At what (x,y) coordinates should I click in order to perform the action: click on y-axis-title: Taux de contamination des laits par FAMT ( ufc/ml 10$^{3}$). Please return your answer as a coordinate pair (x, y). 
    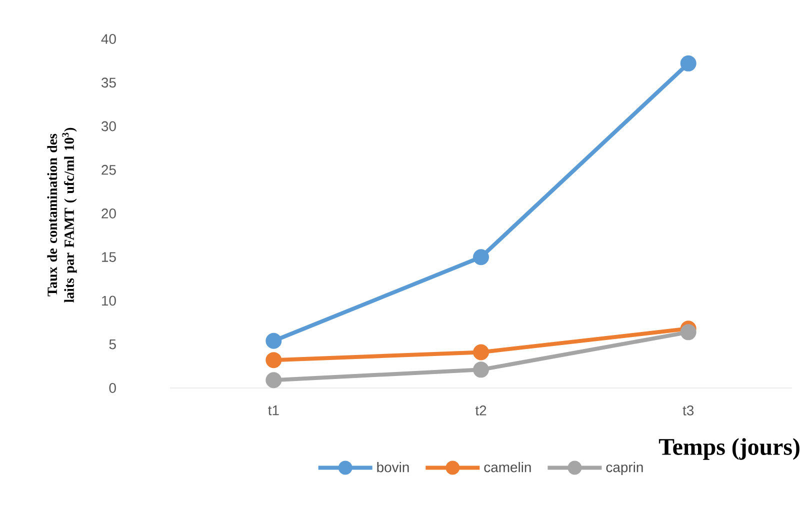
    Looking at the image, I should click on (62, 215).